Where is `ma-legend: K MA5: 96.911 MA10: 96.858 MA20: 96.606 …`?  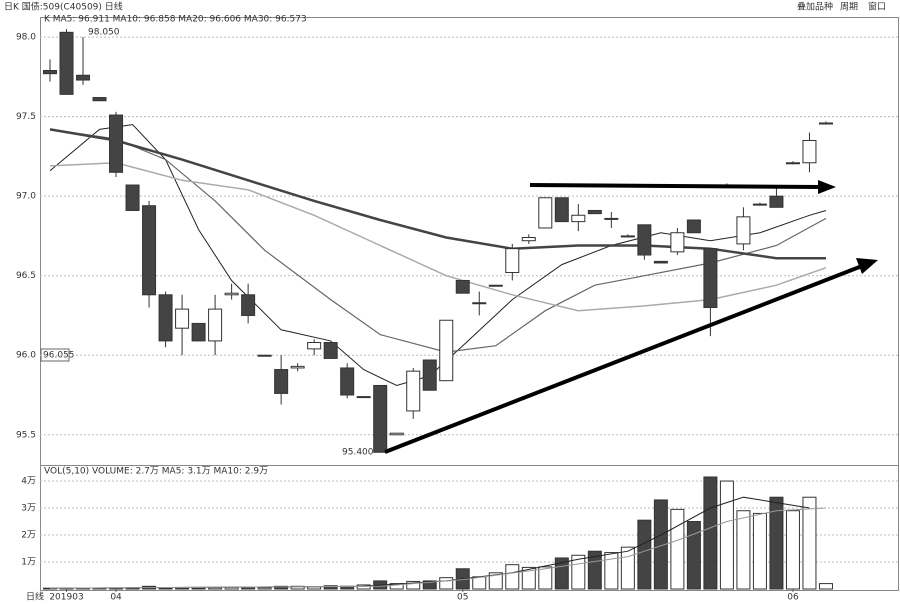
ma-legend: K MA5: 96.911 MA10: 96.858 MA20: 96.606 … is located at coordinates (175, 20).